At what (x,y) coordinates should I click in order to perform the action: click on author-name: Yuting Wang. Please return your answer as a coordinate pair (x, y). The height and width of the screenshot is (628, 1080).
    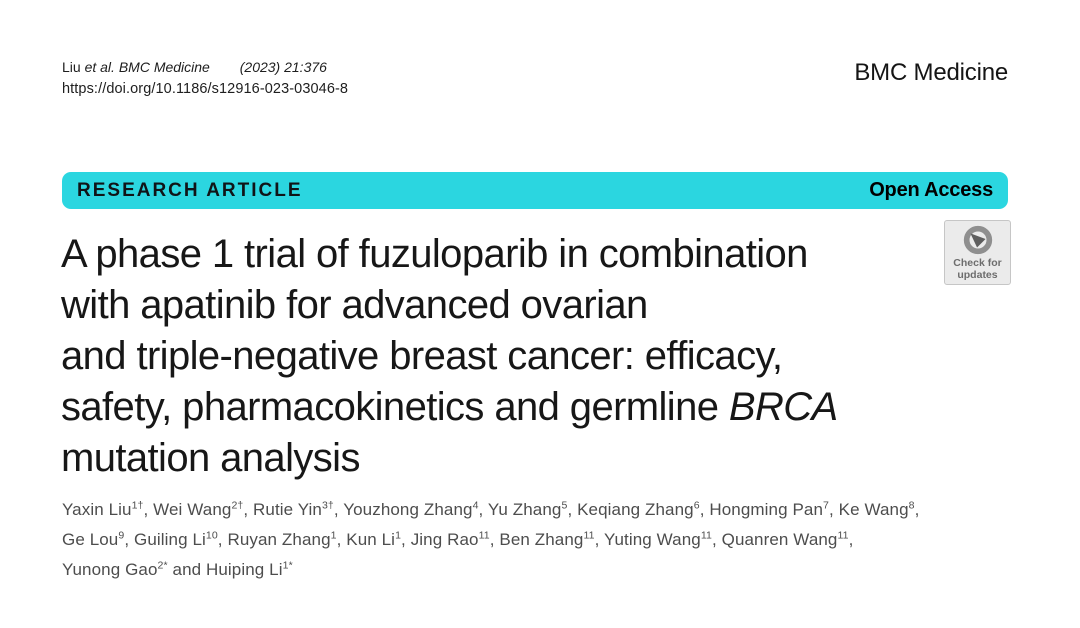
    Looking at the image, I should click on (652, 539).